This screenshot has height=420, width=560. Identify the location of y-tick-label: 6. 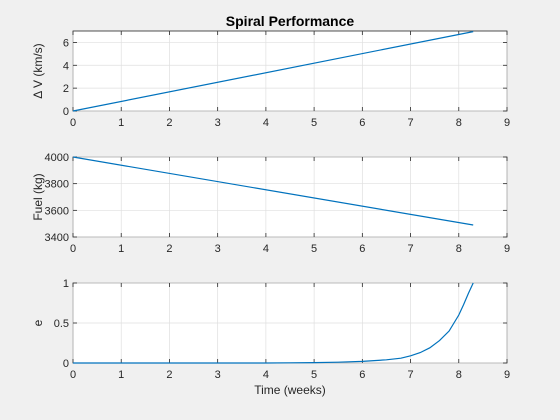
(66, 43).